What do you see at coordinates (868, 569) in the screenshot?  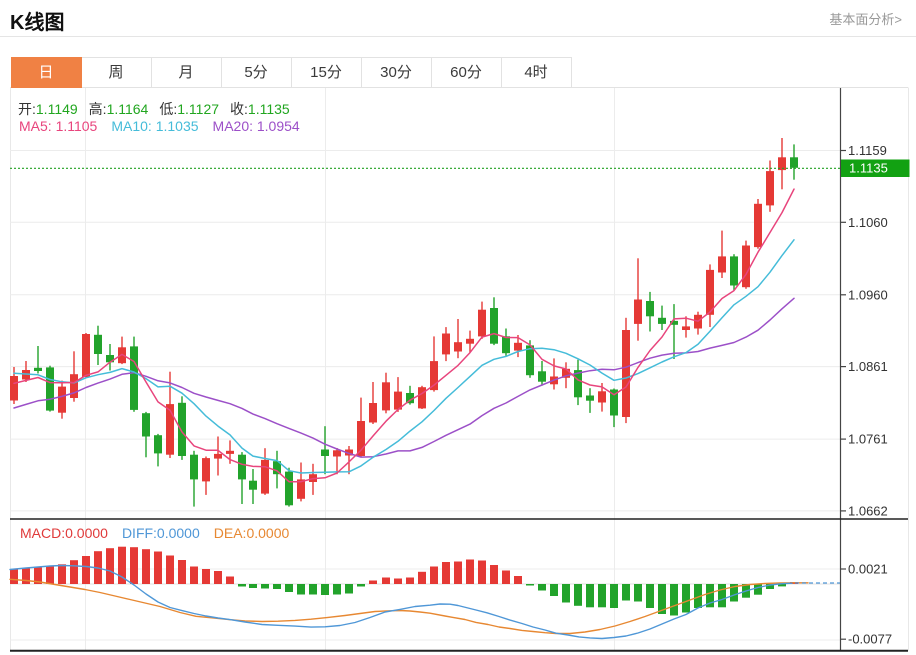 I see `svg-text: 0.0021` at bounding box center [868, 569].